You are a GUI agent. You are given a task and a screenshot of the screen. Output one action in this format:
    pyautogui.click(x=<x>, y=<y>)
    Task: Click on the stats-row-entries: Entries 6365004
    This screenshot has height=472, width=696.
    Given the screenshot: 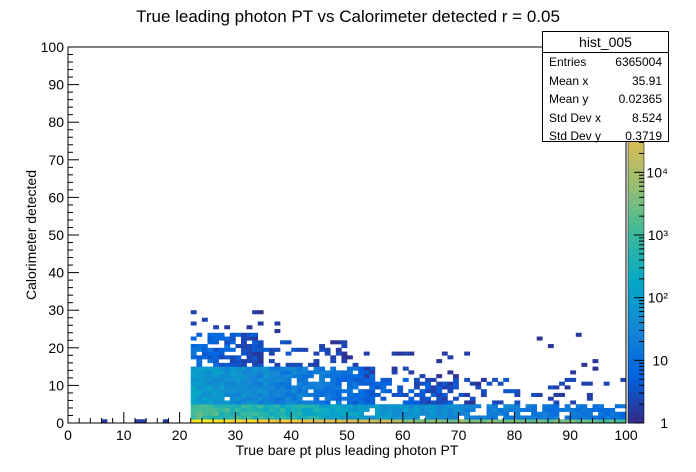 What is the action you would take?
    pyautogui.click(x=605, y=62)
    